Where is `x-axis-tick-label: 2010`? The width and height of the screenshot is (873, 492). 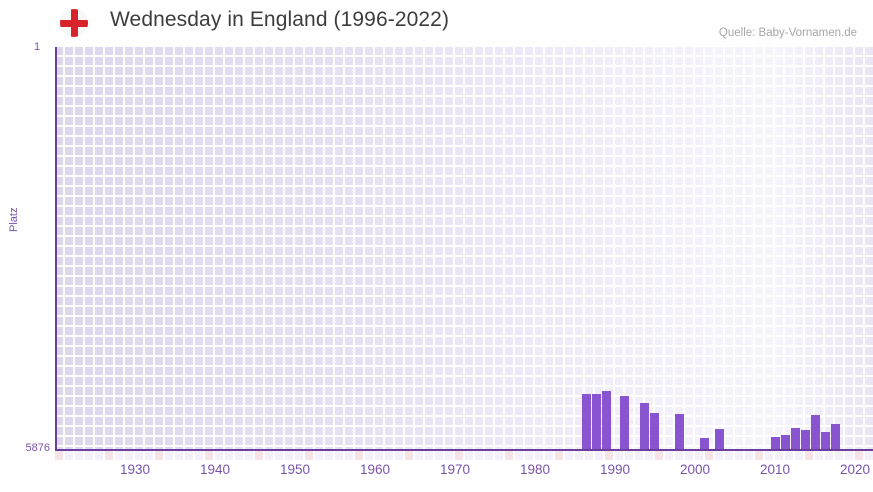 x-axis-tick-label: 2010 is located at coordinates (775, 469).